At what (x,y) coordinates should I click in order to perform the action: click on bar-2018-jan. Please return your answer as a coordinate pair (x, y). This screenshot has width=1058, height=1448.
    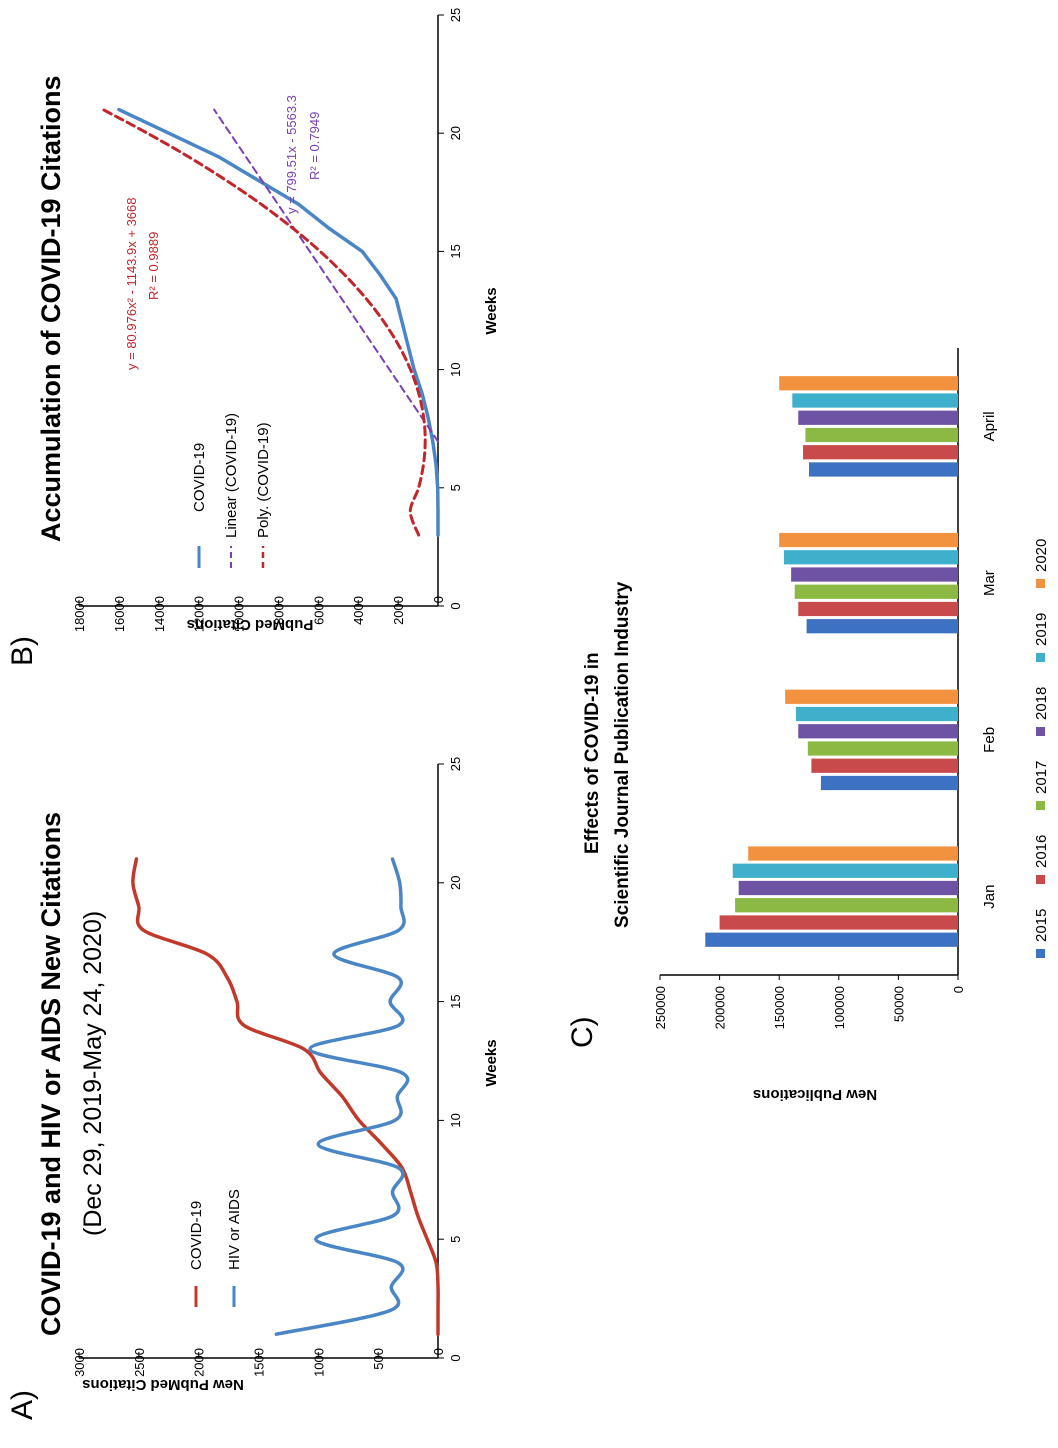
    Looking at the image, I should click on (848, 888).